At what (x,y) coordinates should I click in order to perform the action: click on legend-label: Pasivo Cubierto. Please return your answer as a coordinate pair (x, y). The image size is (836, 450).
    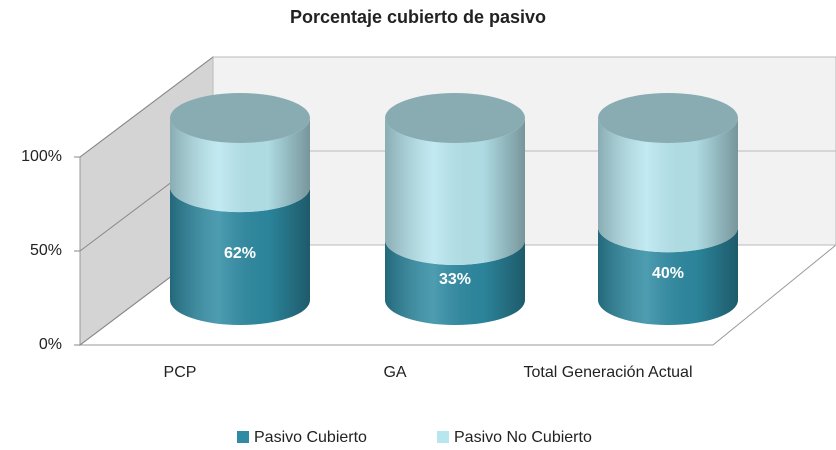
    Looking at the image, I should click on (310, 437).